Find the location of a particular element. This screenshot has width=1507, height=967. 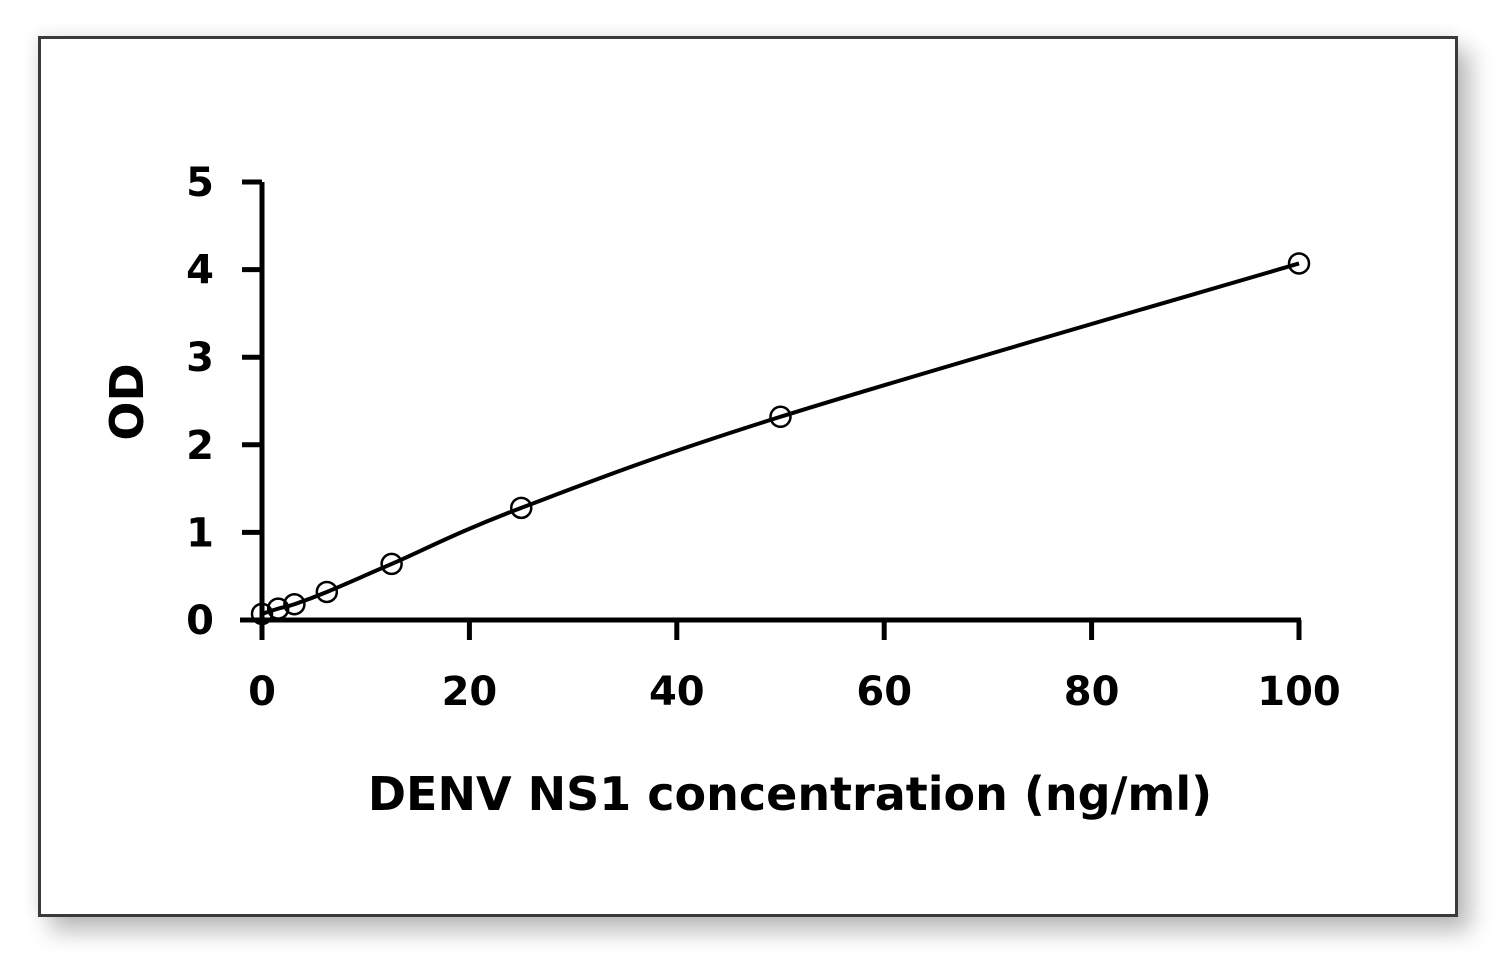

x-tick-label: 60 is located at coordinates (884, 692).